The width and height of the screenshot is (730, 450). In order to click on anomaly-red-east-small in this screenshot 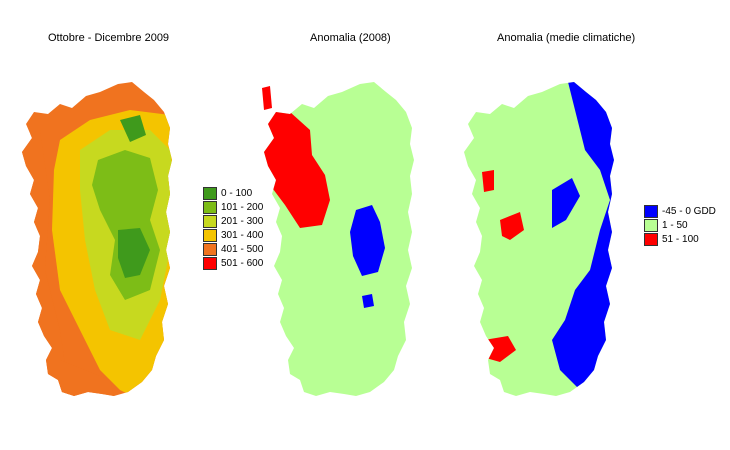, I will do `click(426, 262)`.